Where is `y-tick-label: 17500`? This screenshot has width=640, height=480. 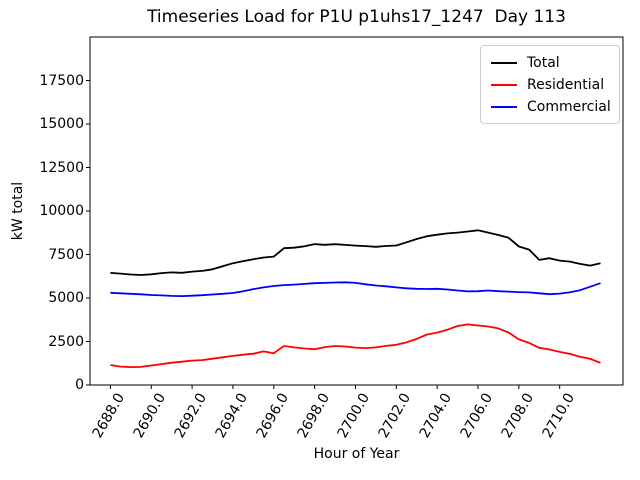
y-tick-label: 17500 is located at coordinates (61, 80).